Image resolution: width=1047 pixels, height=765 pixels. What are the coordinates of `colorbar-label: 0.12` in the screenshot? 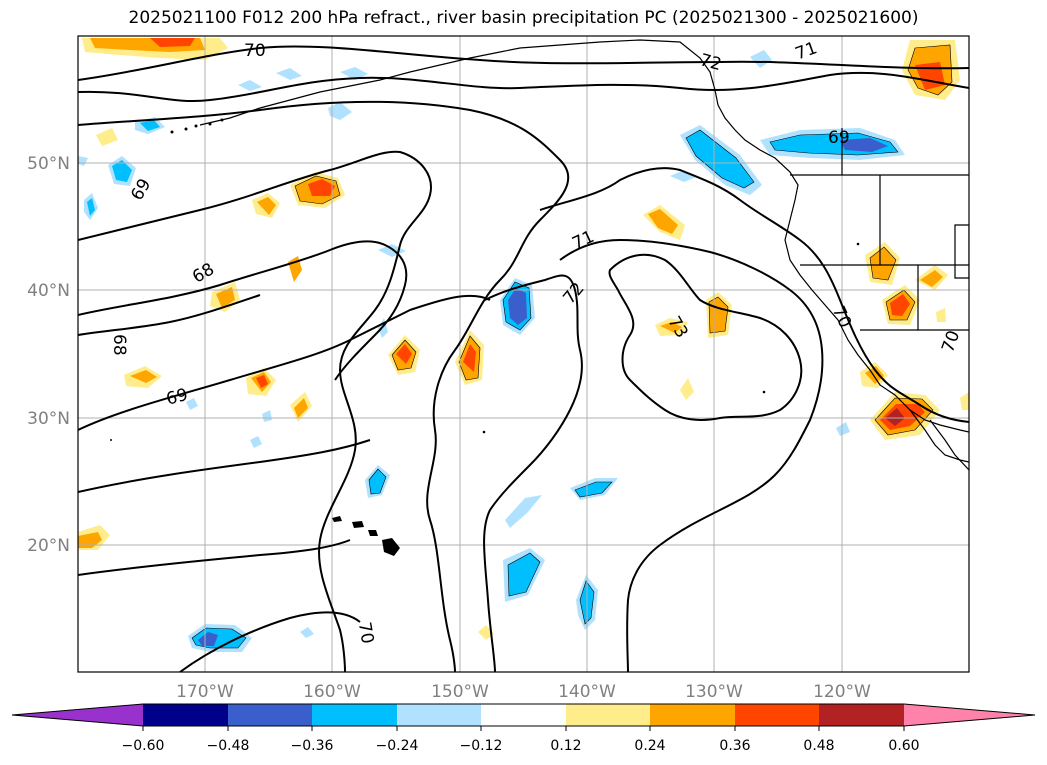 It's located at (565, 746).